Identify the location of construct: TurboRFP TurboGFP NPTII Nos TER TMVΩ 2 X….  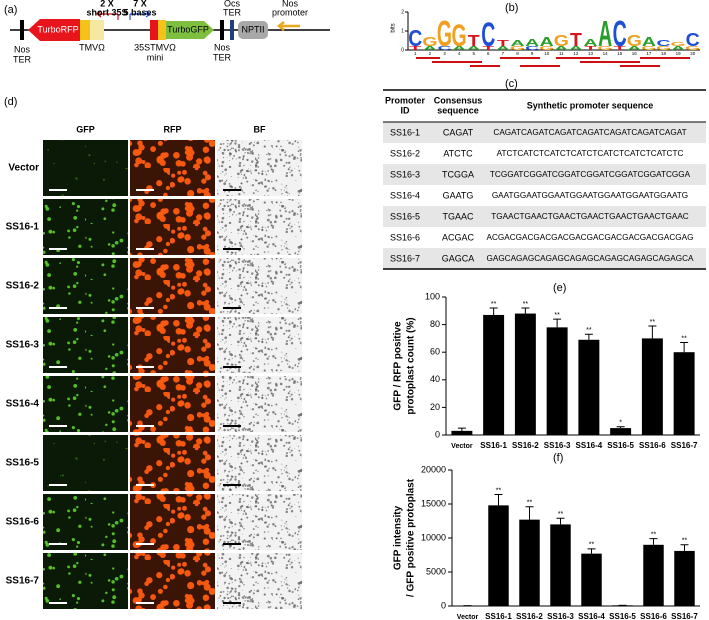
(170, 32).